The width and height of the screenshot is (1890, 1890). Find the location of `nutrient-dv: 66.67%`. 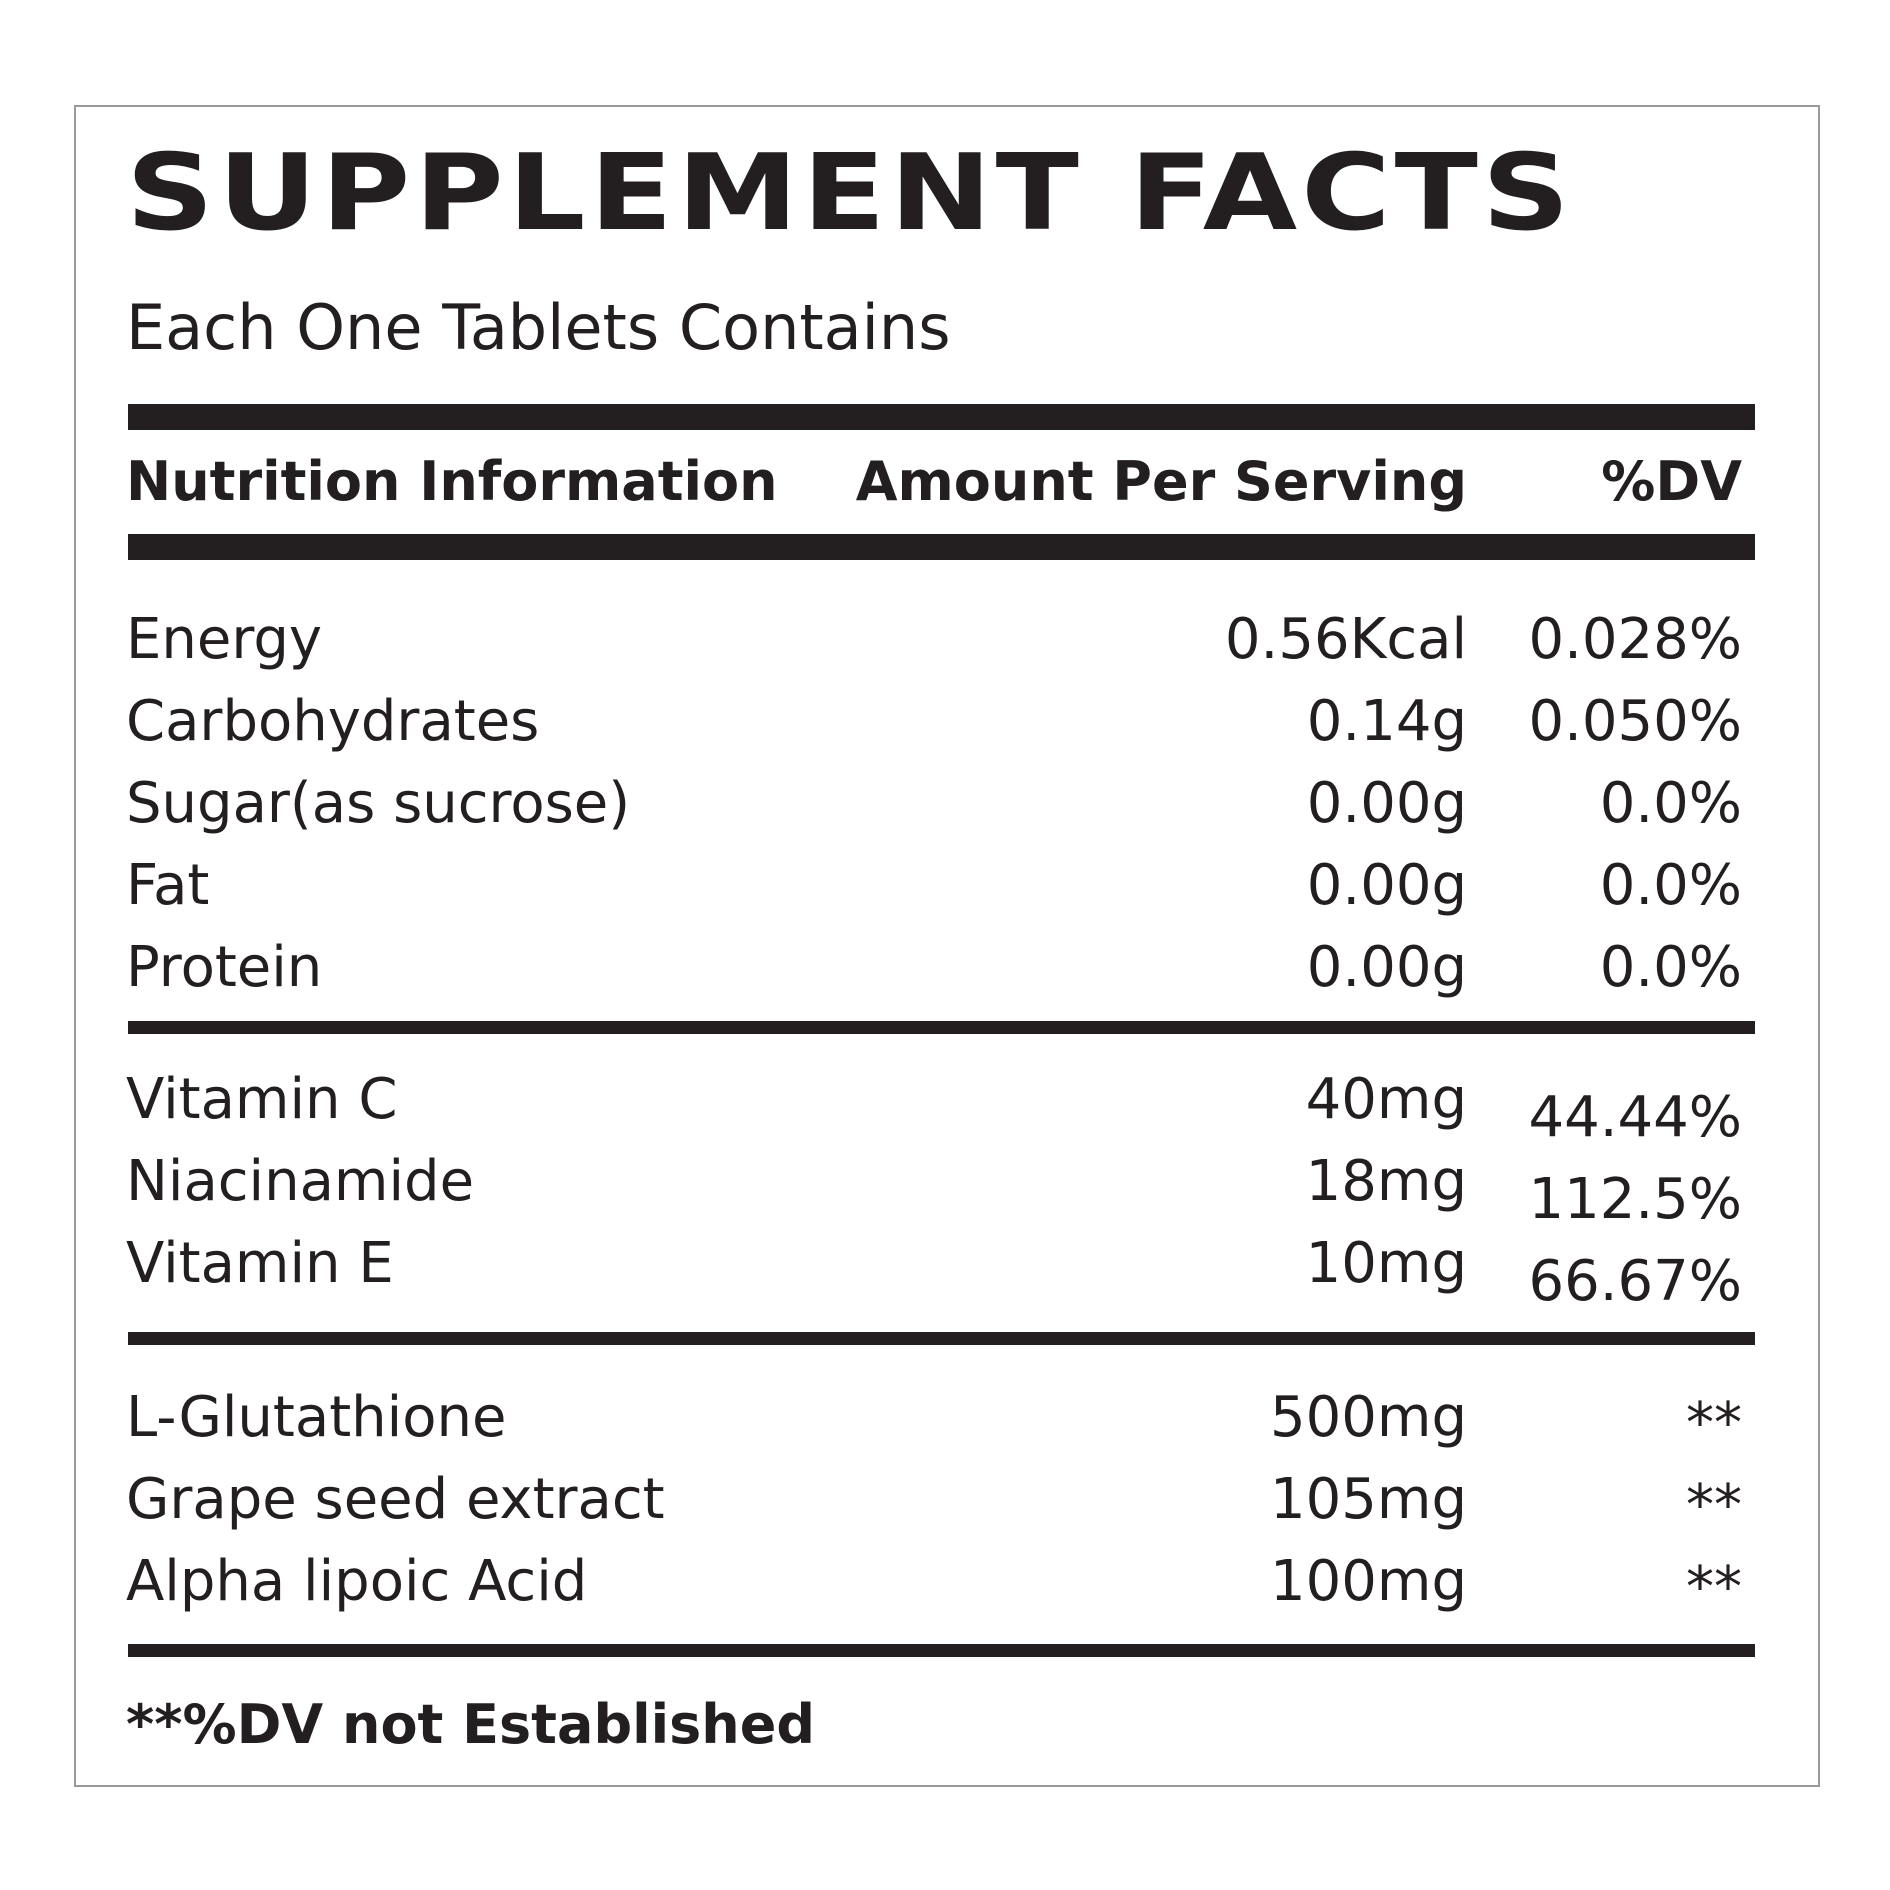

nutrient-dv: 66.67% is located at coordinates (1635, 1281).